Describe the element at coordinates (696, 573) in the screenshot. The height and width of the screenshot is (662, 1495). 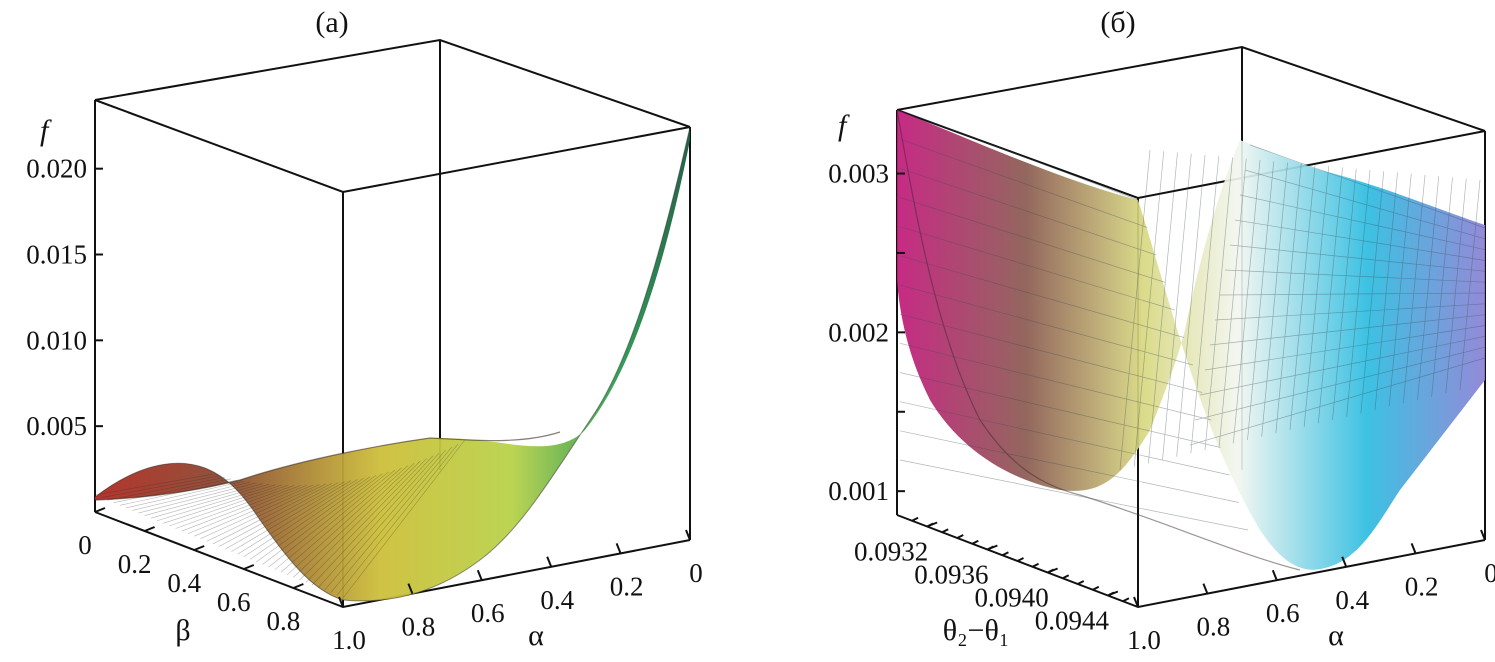
I see `panel-a-x-tick-label: 0` at that location.